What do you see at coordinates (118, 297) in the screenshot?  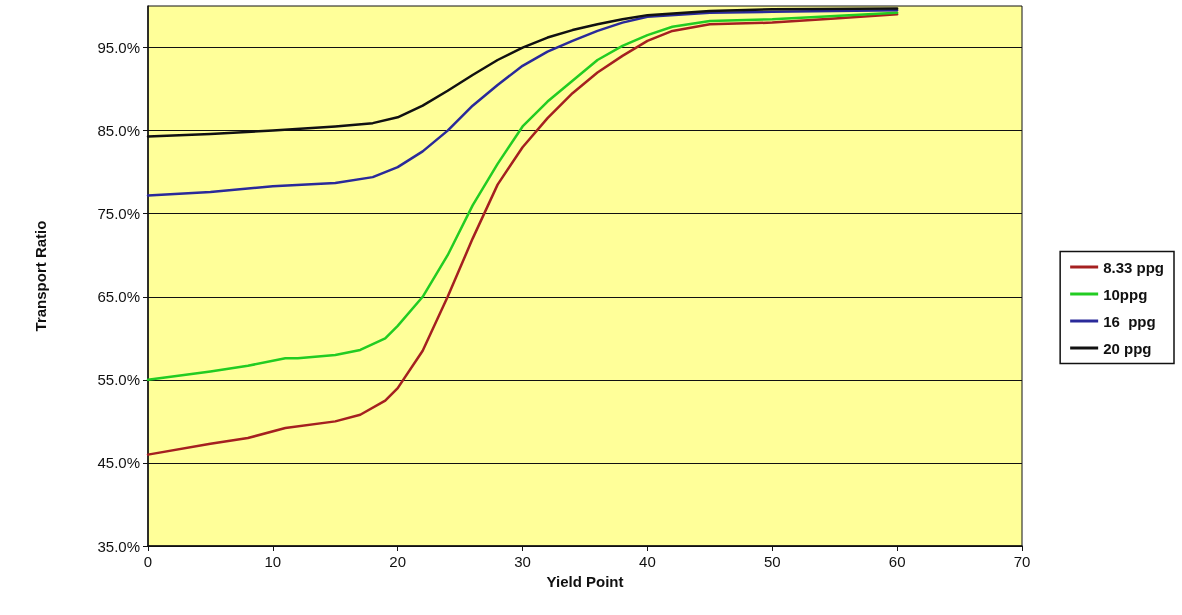 I see `y-tick-label: 65.0%` at bounding box center [118, 297].